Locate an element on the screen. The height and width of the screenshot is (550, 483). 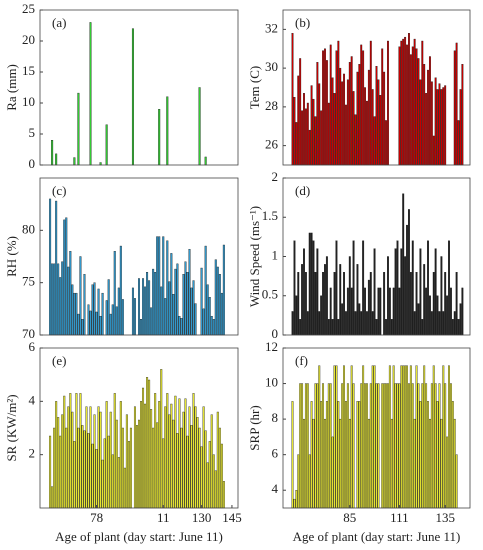
y-tick-label: 10 is located at coordinates (28, 101).